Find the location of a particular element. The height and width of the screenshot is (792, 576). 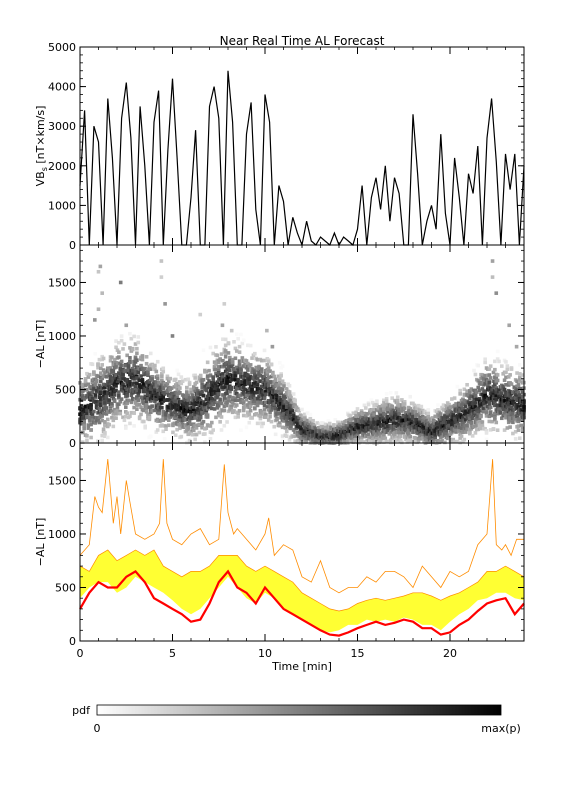

al-pdf-ylabel: −AL [nT] is located at coordinates (40, 344).